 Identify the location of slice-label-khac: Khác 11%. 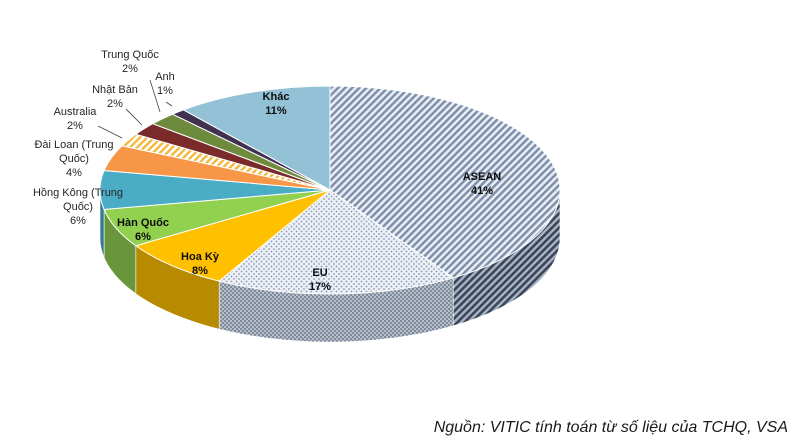
(276, 104).